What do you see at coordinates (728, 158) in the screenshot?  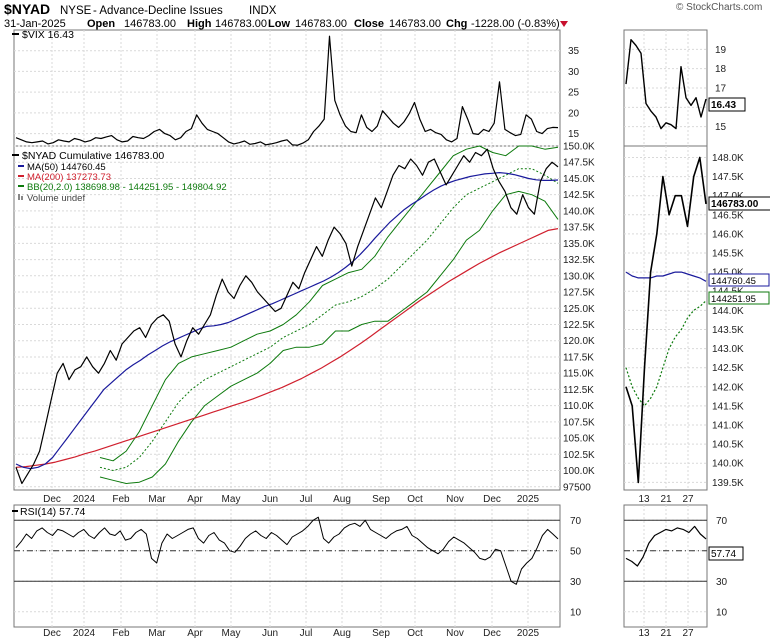 I see `nyad-zoom-tick-17: 148.0K` at bounding box center [728, 158].